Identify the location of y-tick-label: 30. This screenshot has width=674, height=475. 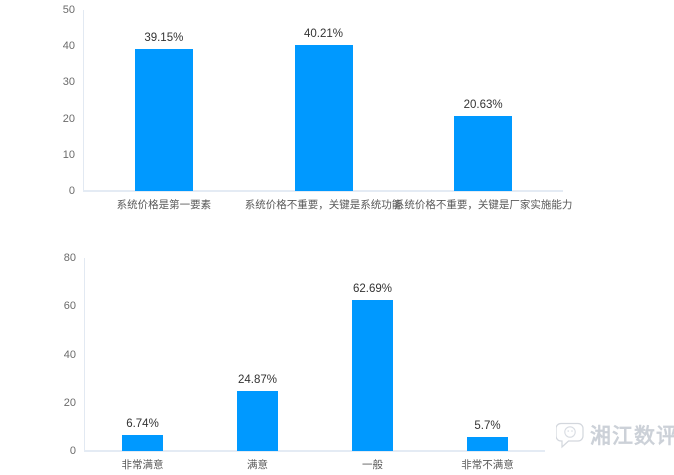
(68, 82).